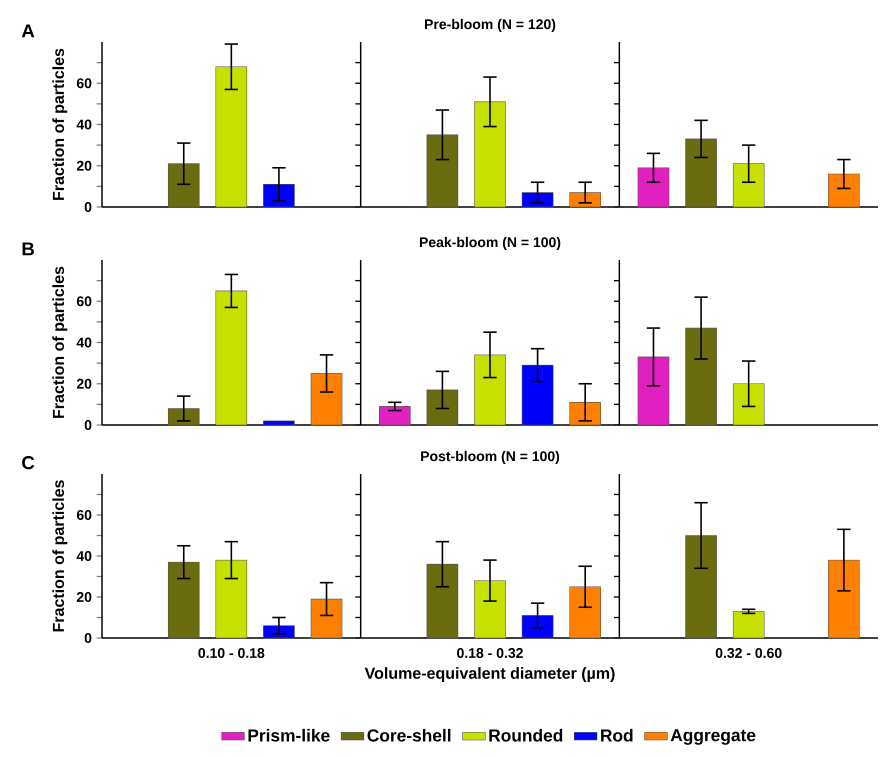 The height and width of the screenshot is (757, 881). Describe the element at coordinates (409, 735) in the screenshot. I see `legend-label: Core-shell` at that location.